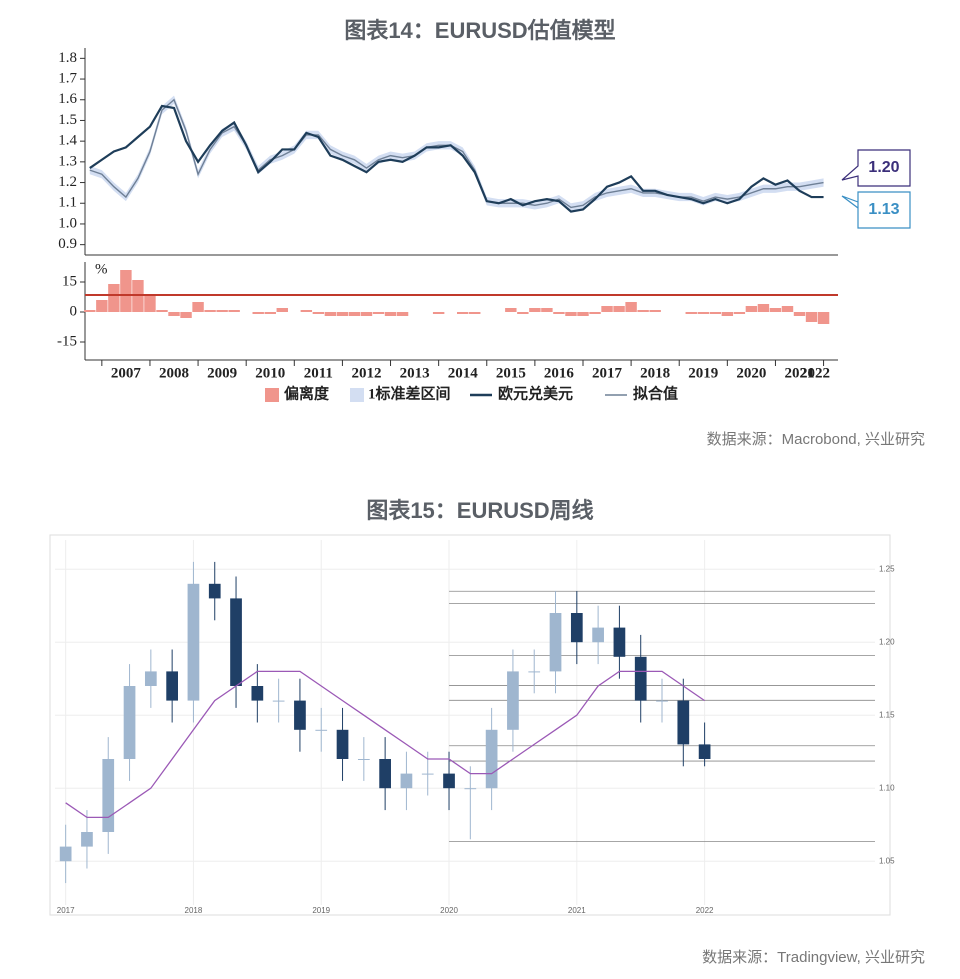 The image size is (960, 979). I want to click on x-tick-label: 2010, so click(270, 373).